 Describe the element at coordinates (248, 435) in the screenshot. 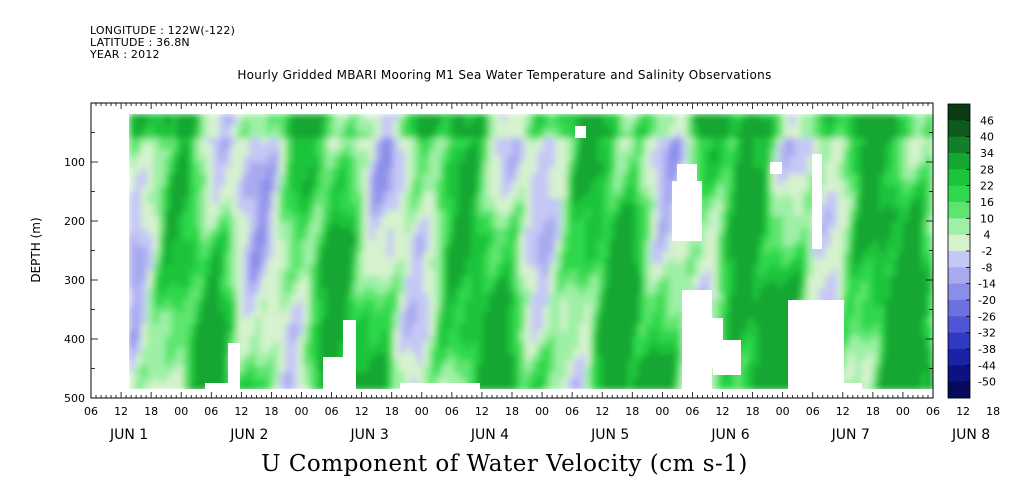

I see `x-day-label: JUN 2` at that location.